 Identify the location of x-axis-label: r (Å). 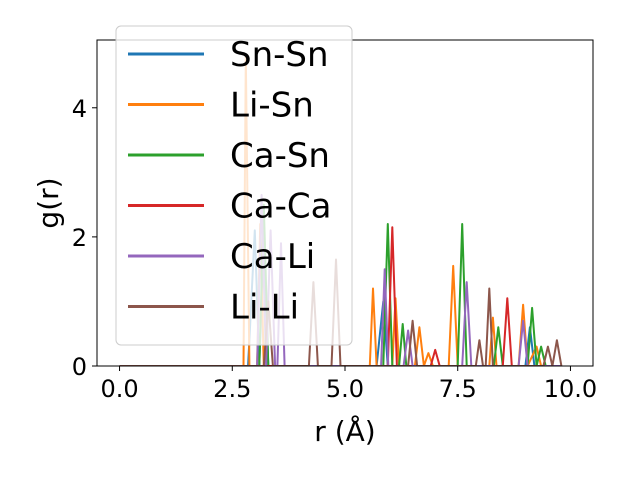
(344, 431).